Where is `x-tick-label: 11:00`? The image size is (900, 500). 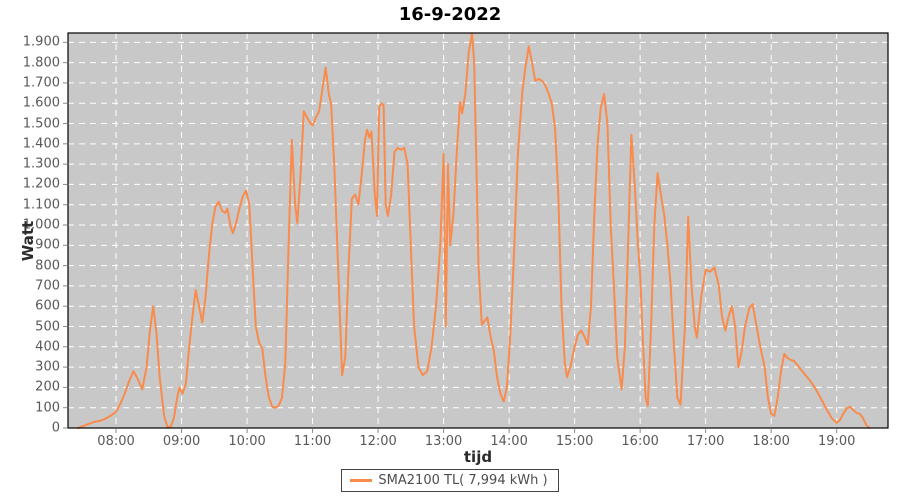 x-tick-label: 11:00 is located at coordinates (312, 441).